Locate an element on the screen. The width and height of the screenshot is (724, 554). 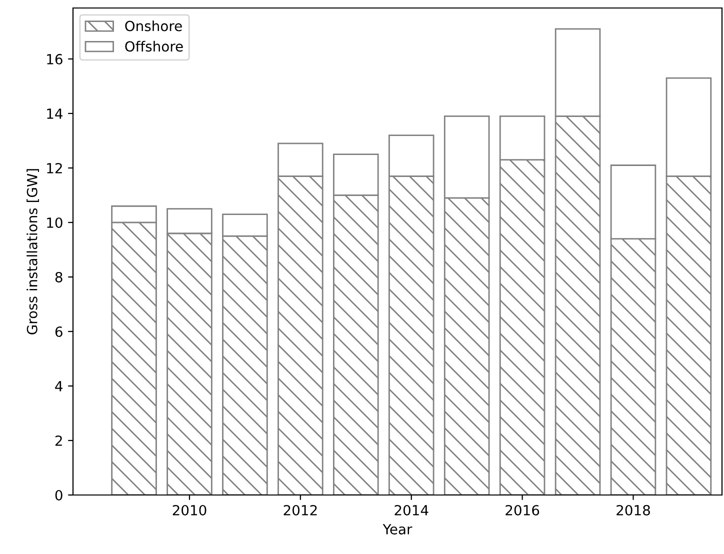
x-tick-label: 2010 is located at coordinates (189, 510).